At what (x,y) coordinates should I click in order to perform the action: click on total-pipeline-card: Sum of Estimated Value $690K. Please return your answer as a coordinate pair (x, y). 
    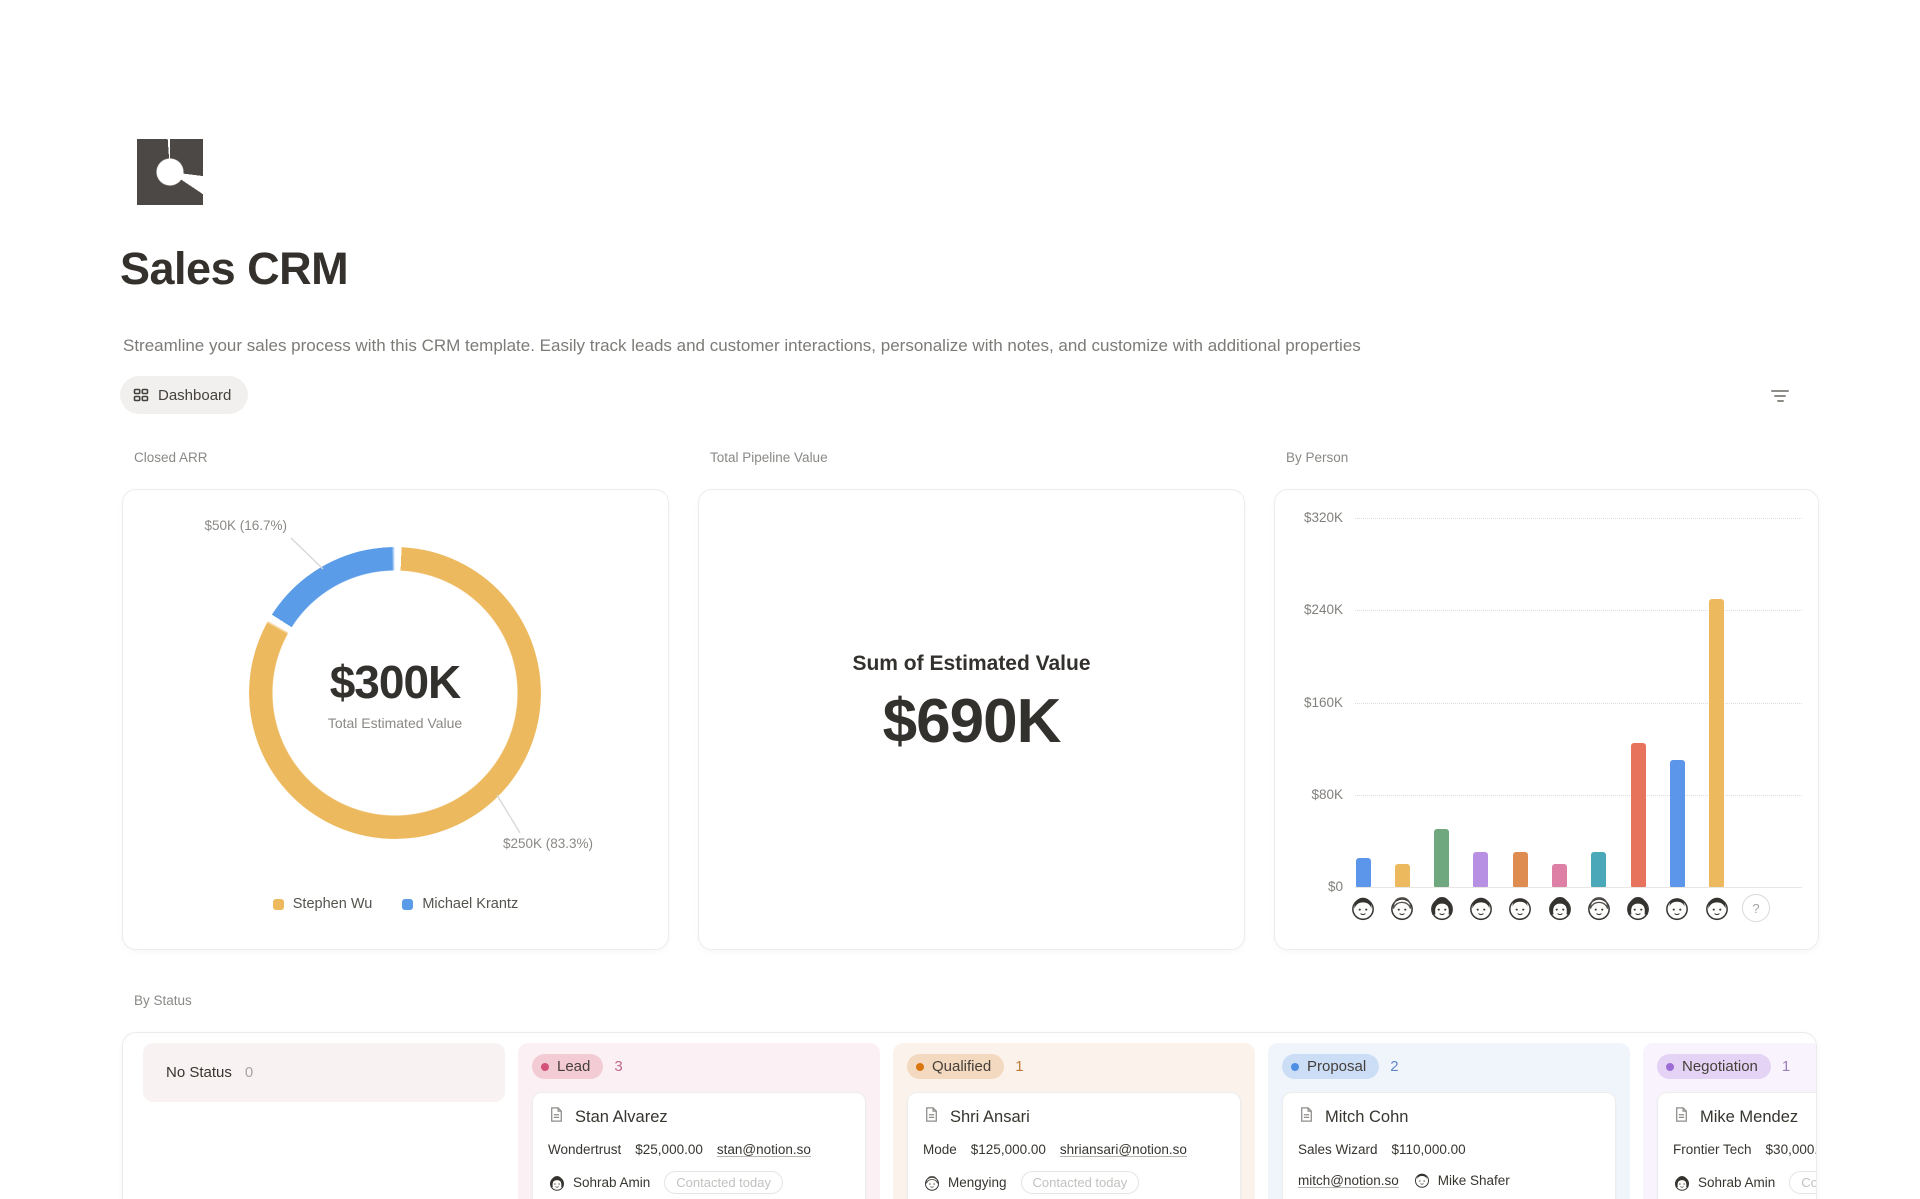
    Looking at the image, I should click on (971, 719).